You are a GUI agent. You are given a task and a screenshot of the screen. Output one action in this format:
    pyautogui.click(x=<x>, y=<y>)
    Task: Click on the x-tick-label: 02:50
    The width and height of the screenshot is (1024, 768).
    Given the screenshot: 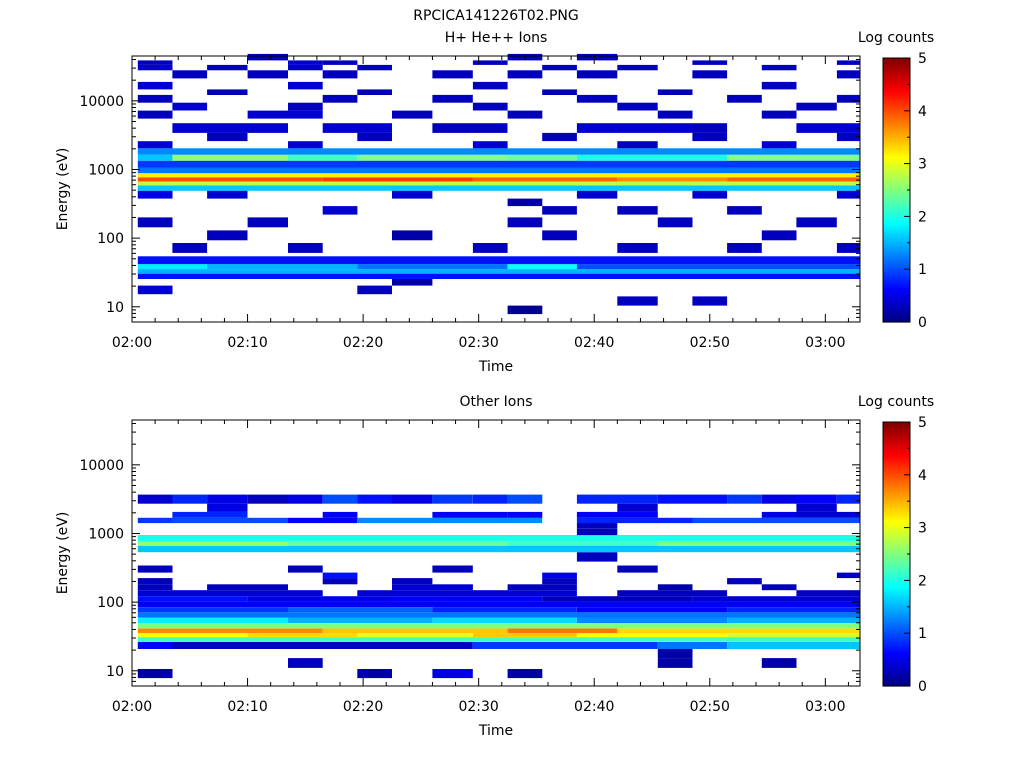 What is the action you would take?
    pyautogui.click(x=710, y=707)
    